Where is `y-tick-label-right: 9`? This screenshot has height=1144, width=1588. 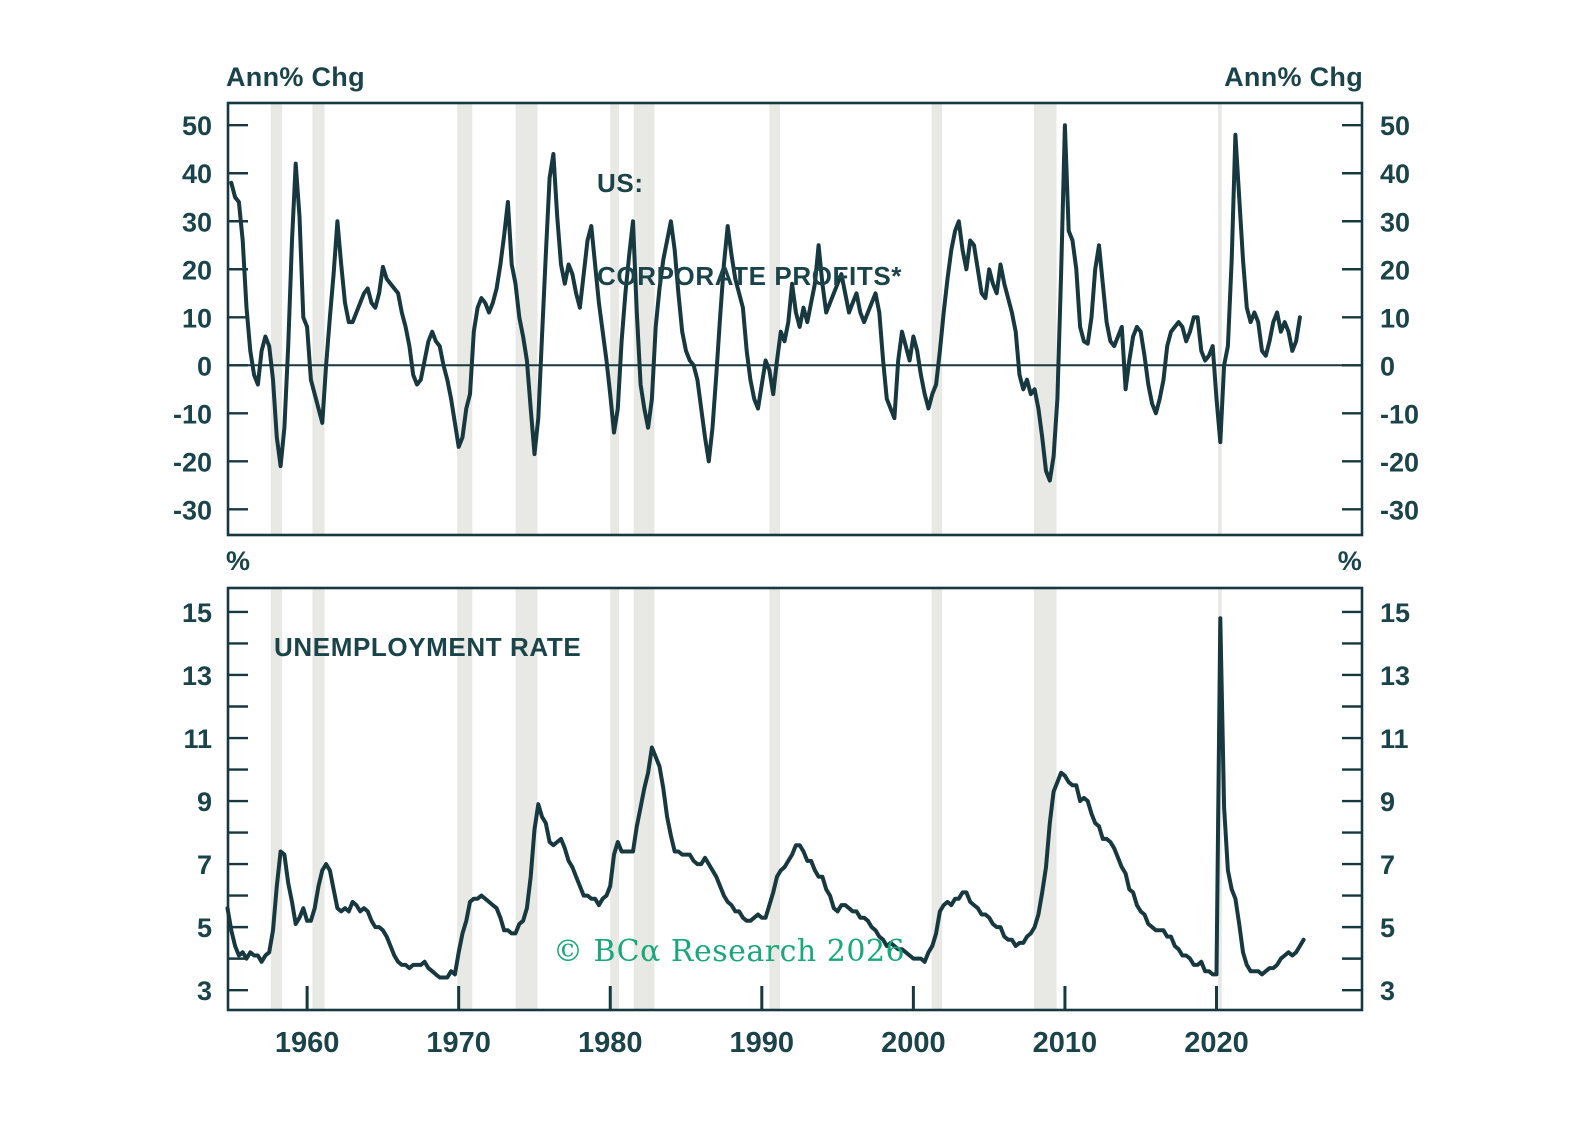 y-tick-label-right: 9 is located at coordinates (1387, 802).